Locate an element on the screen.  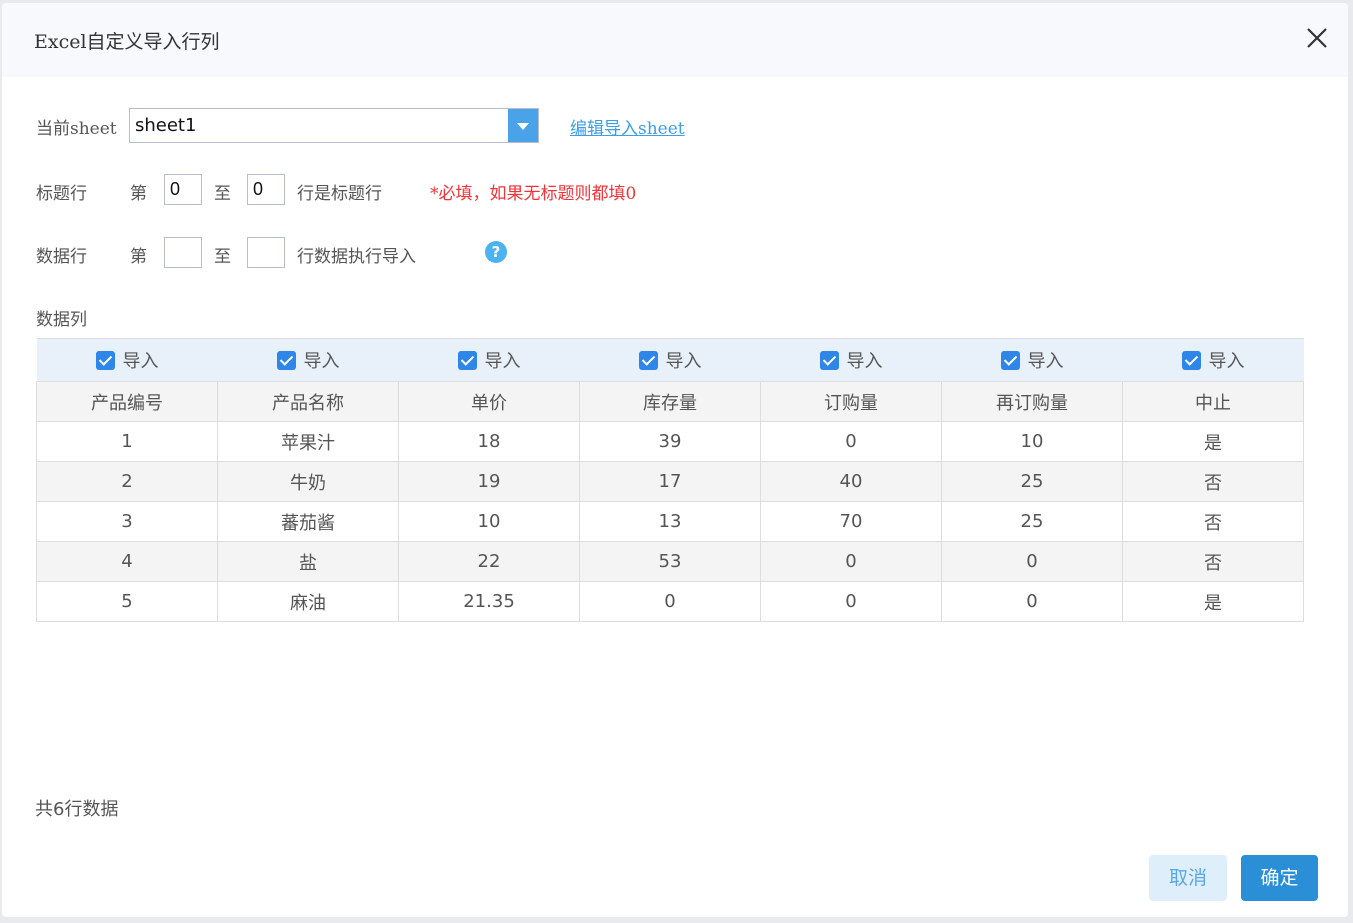
table-row: 4 盐 22 53 0 0 否 is located at coordinates (670, 561).